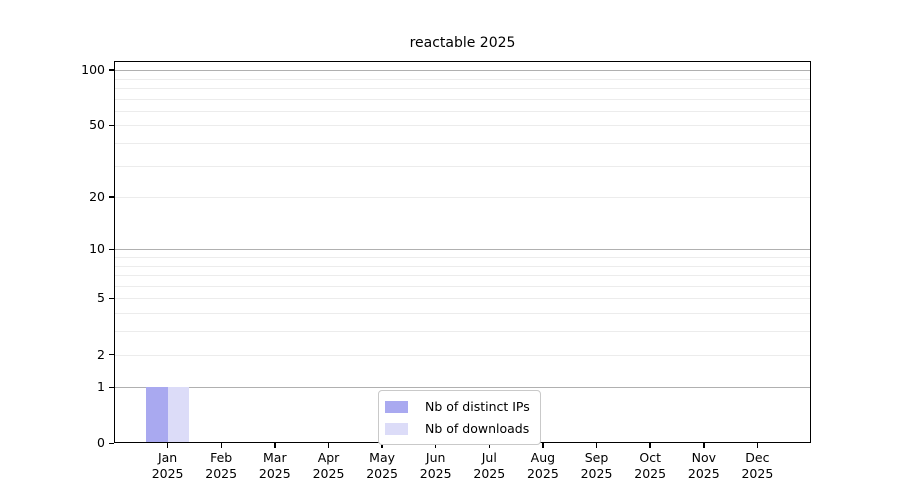  Describe the element at coordinates (596, 465) in the screenshot. I see `x-tick-label-sep: Sep 2025` at that location.